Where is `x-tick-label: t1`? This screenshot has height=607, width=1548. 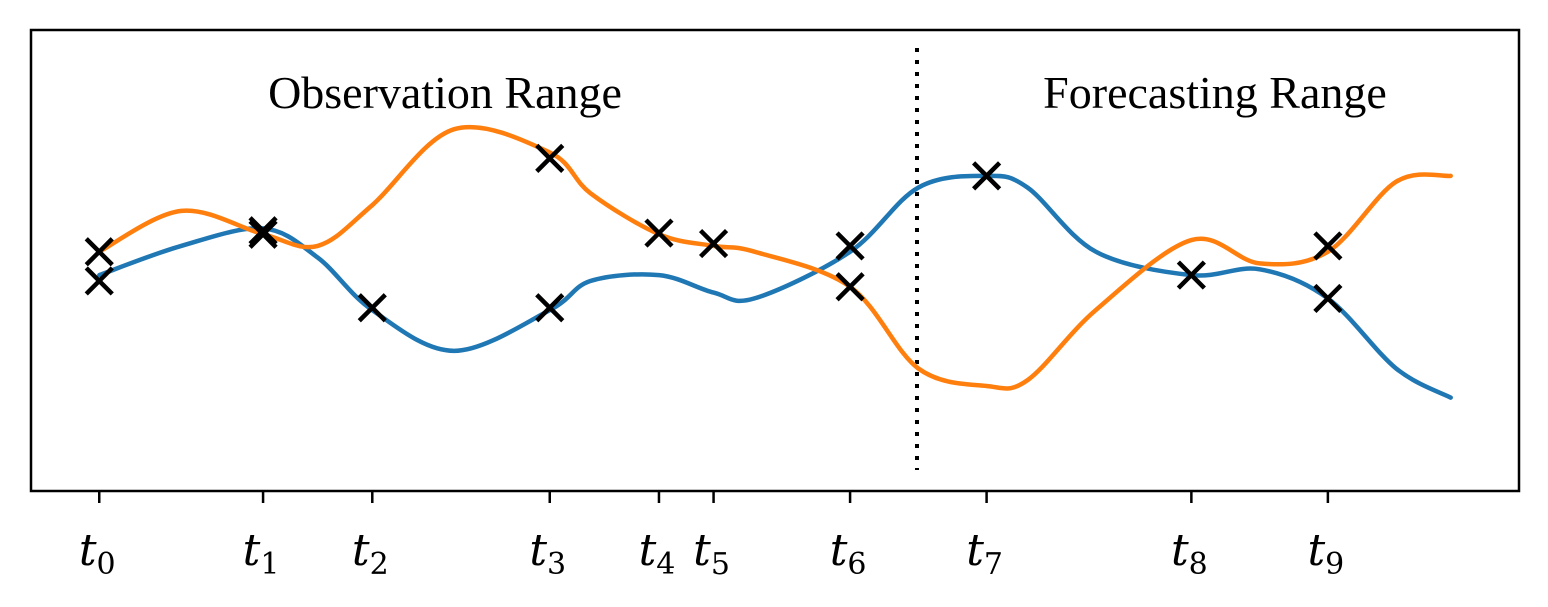
x-tick-label: t1 is located at coordinates (261, 553).